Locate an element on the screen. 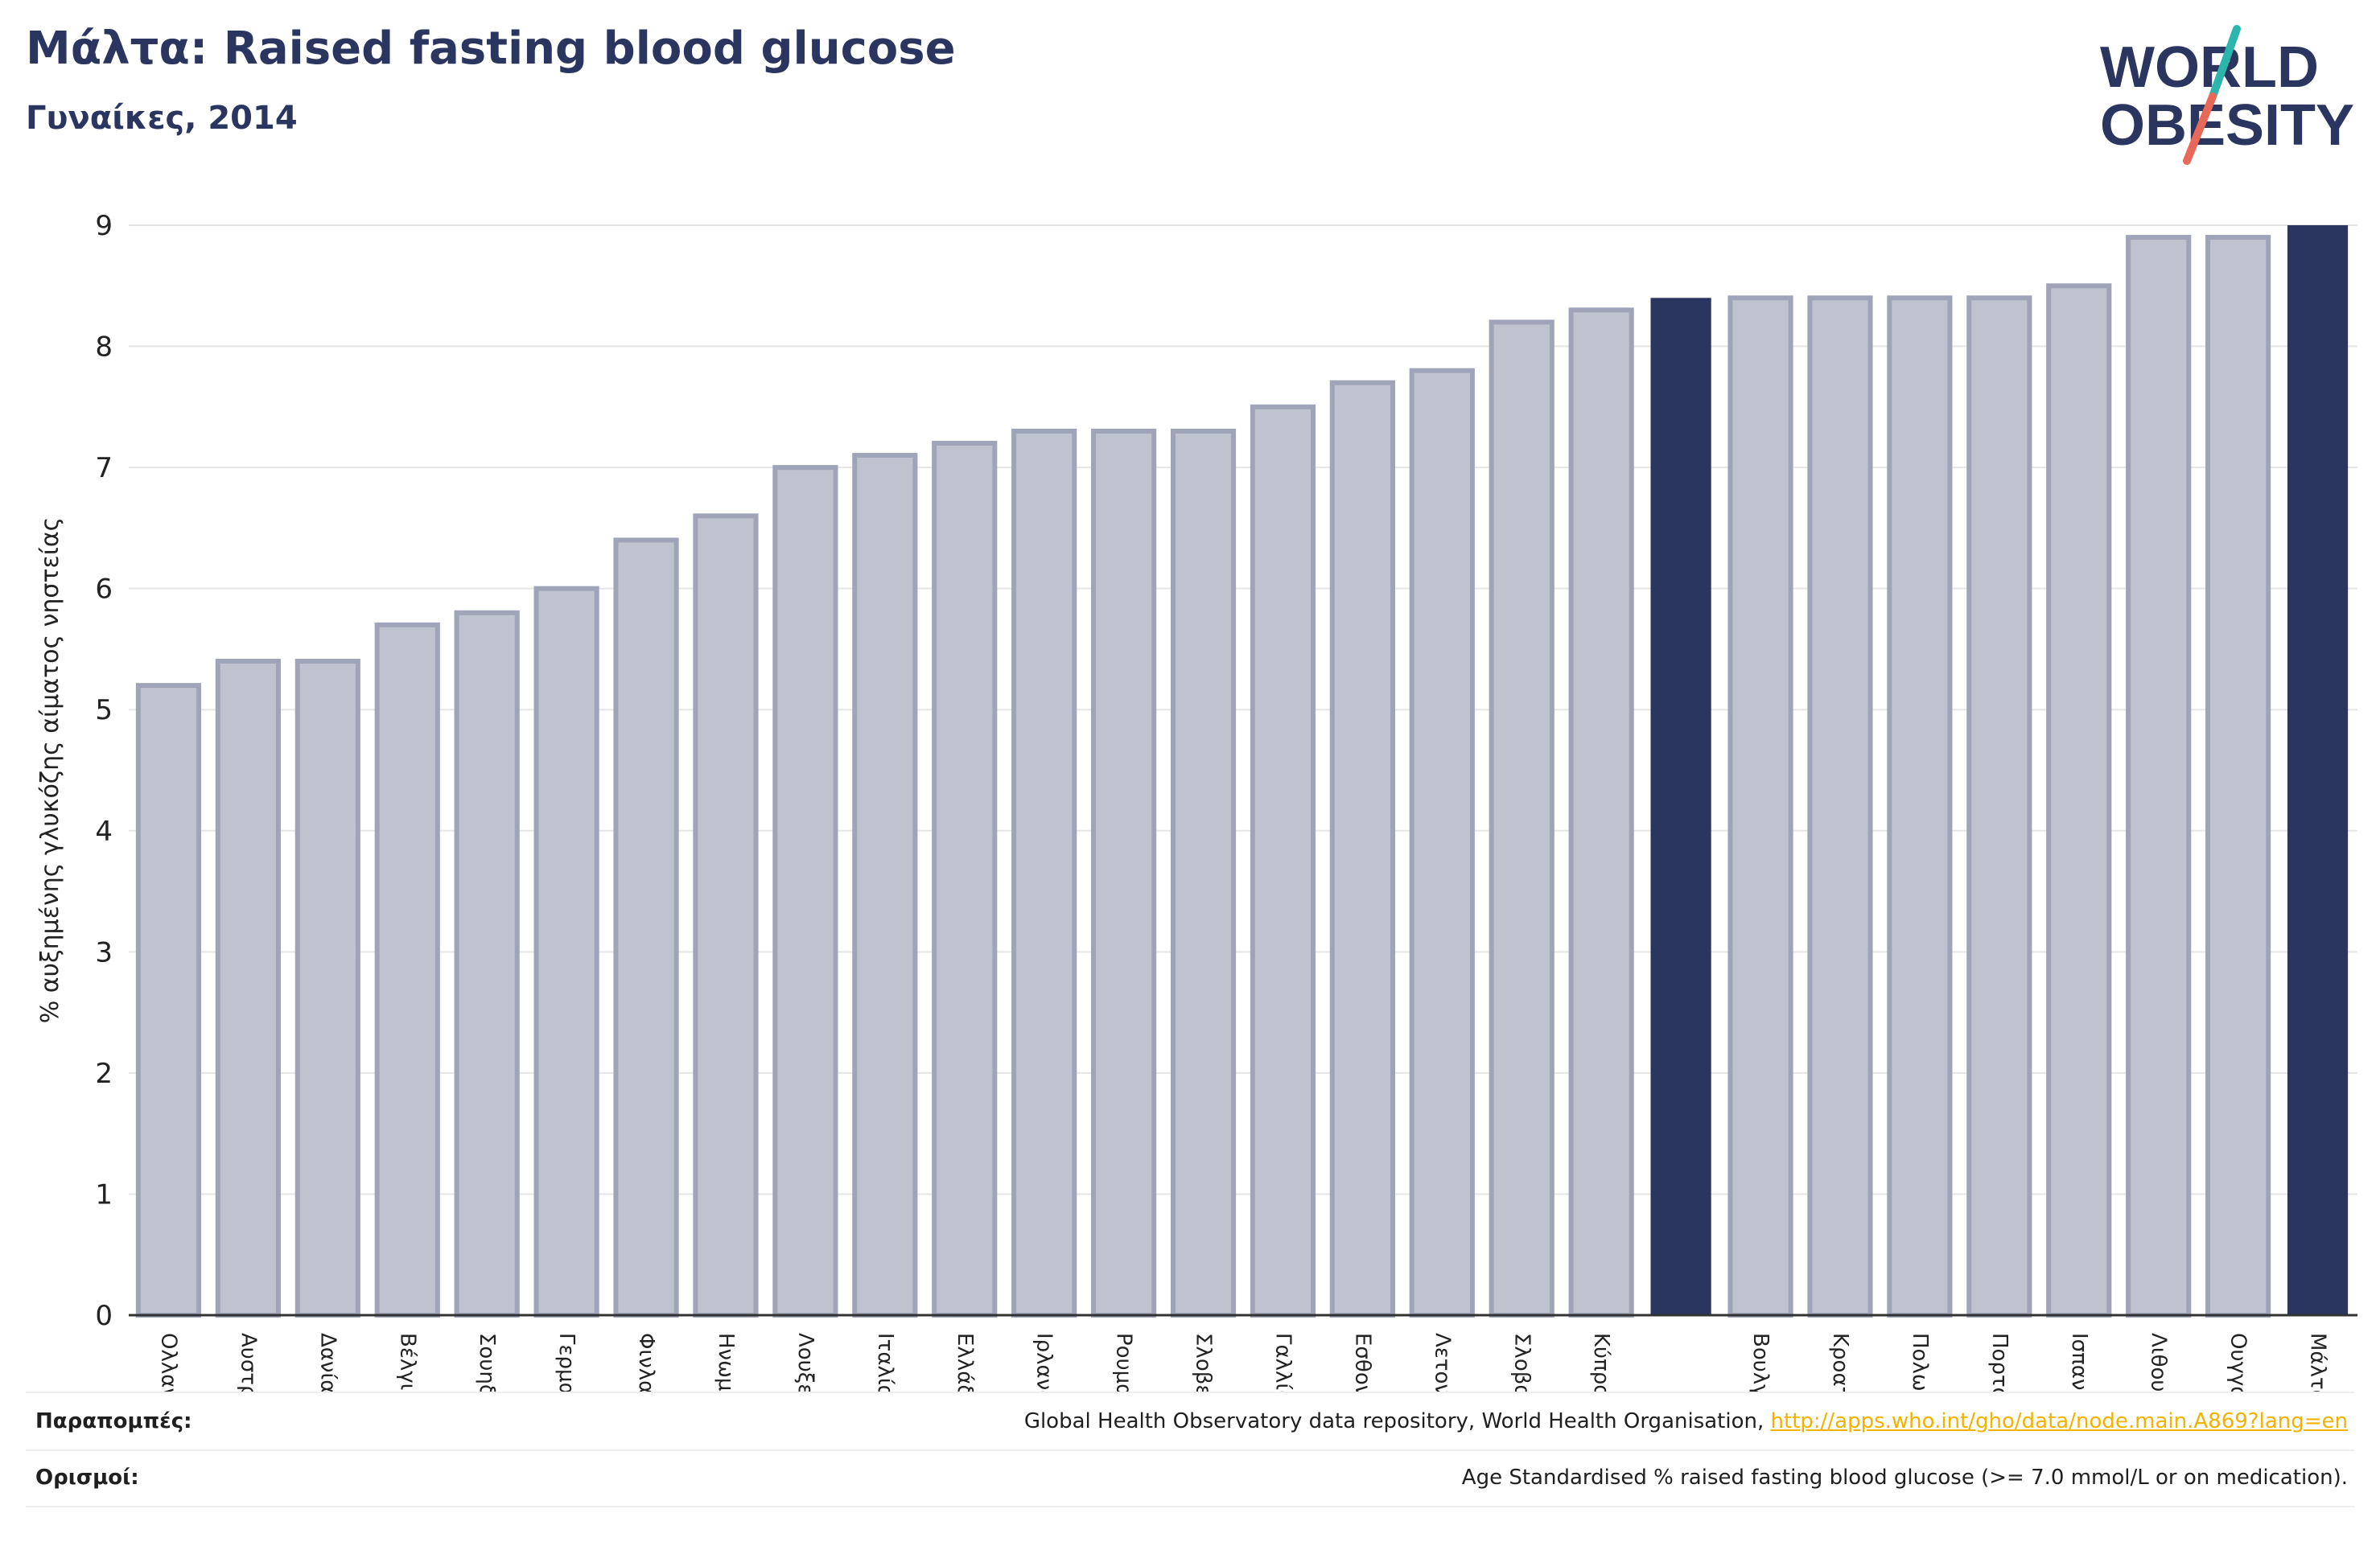  y-tick-label: 1 is located at coordinates (104, 1194).